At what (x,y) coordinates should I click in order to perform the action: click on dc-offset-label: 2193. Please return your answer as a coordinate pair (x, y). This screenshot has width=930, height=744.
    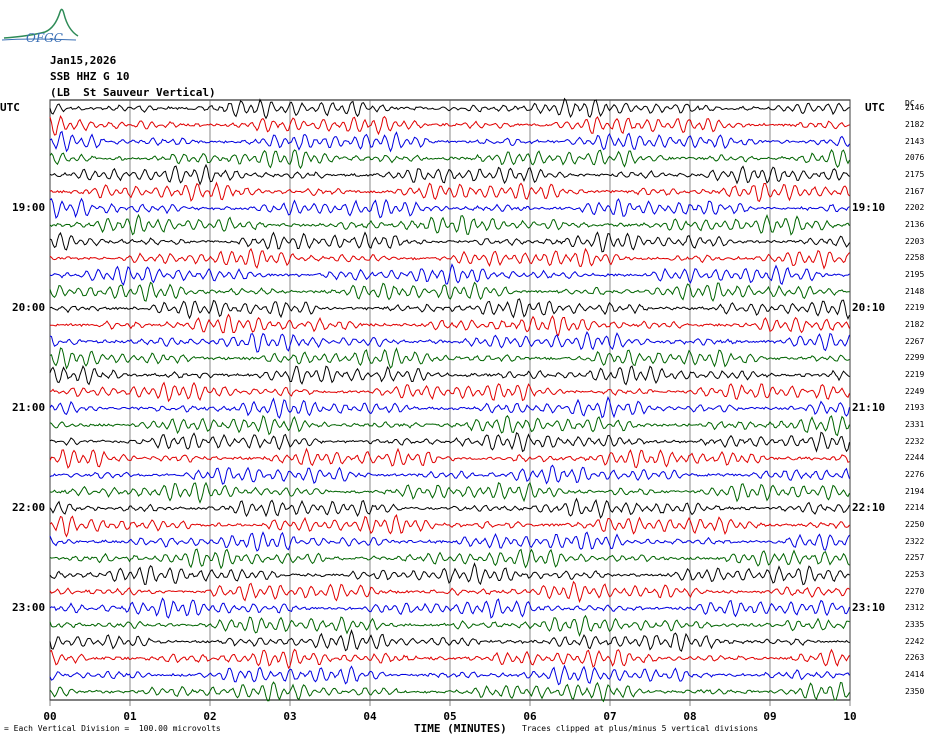
    Looking at the image, I should click on (915, 408).